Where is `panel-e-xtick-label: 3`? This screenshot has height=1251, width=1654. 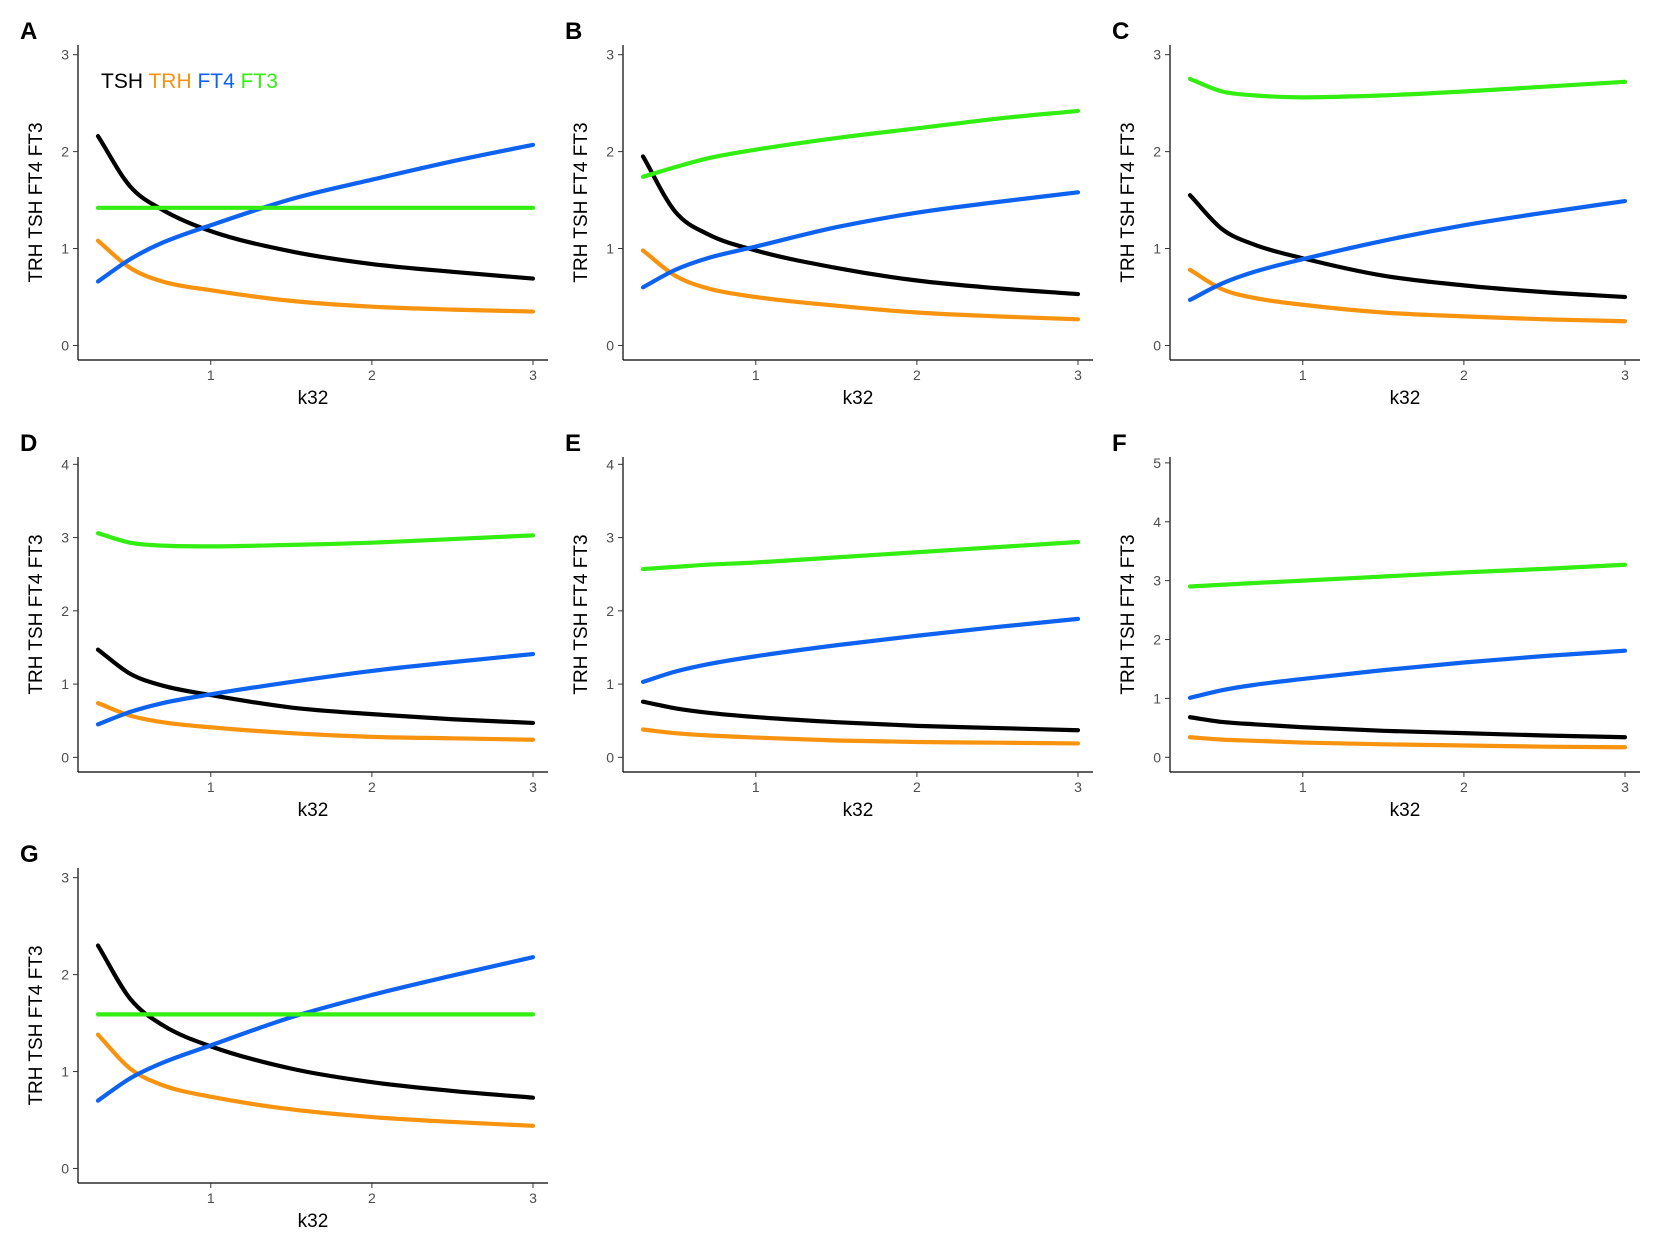 panel-e-xtick-label: 3 is located at coordinates (1078, 787).